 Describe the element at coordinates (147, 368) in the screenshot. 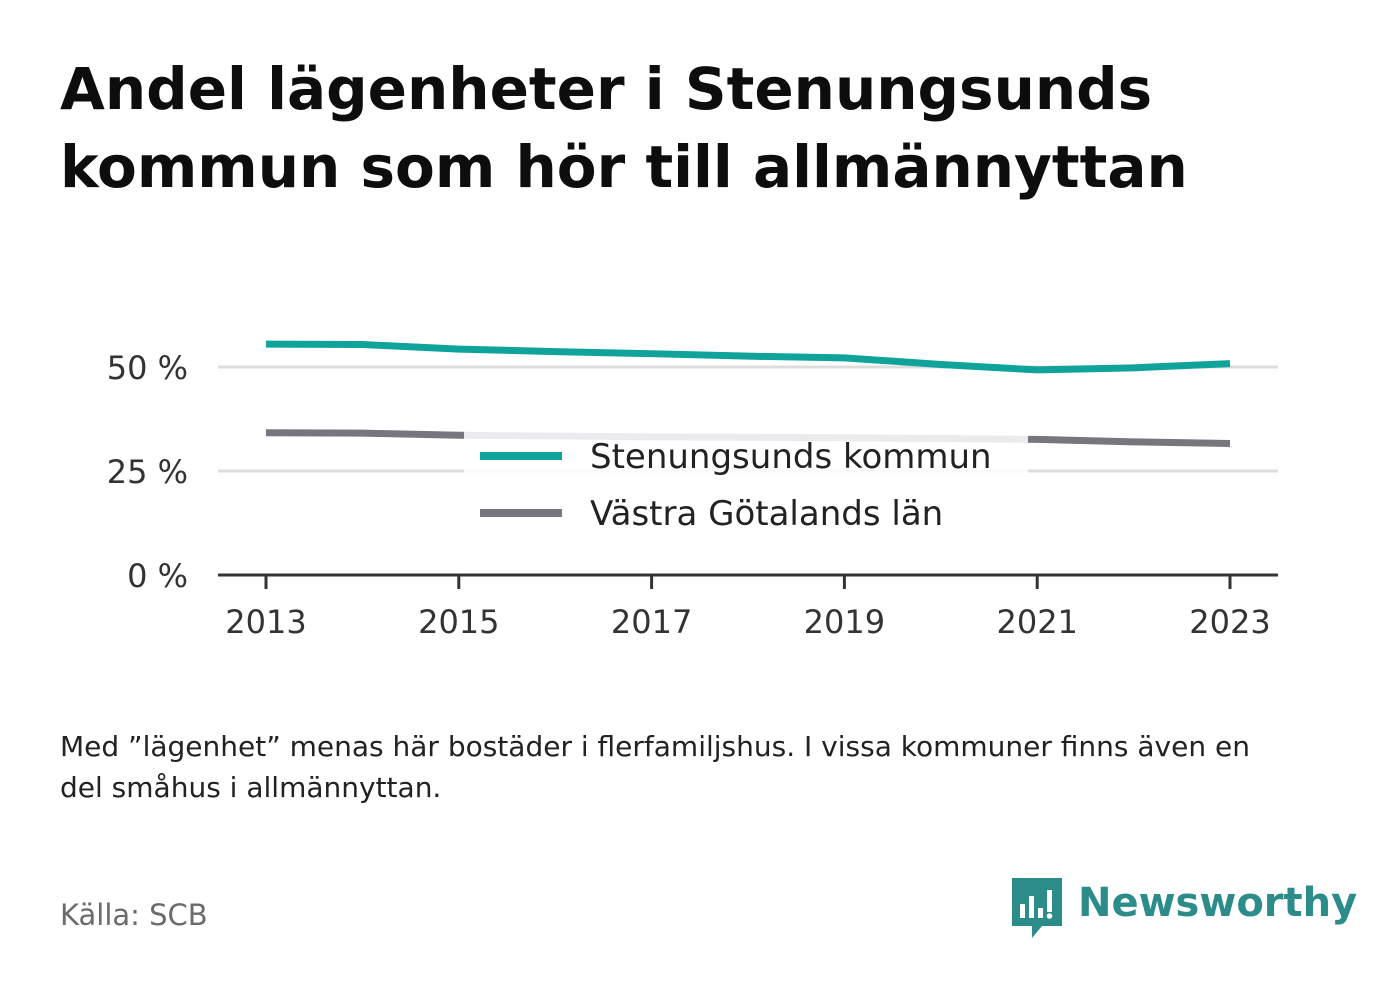

I see `y-tick-label: 50 %` at that location.